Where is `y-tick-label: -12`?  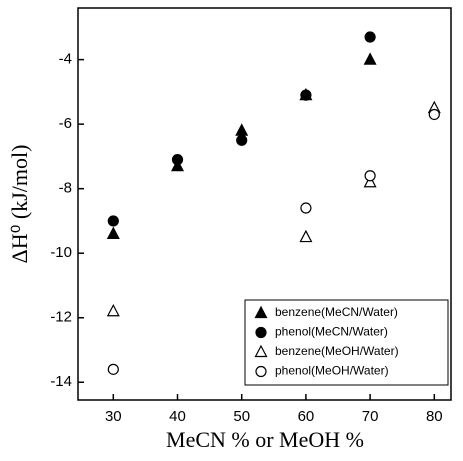
y-tick-label: -12 is located at coordinates (61, 317).